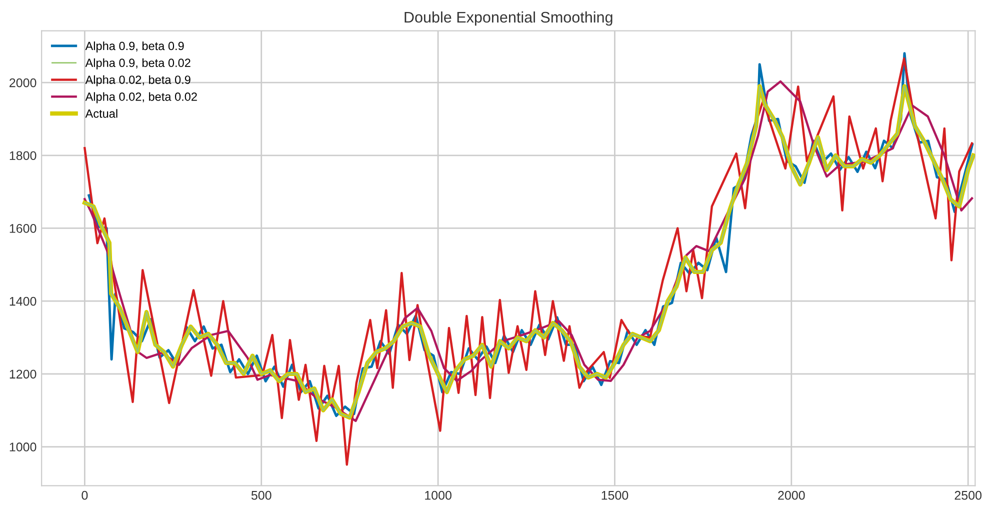 The image size is (990, 514). What do you see at coordinates (261, 495) in the screenshot?
I see `x-tick-label: 500` at bounding box center [261, 495].